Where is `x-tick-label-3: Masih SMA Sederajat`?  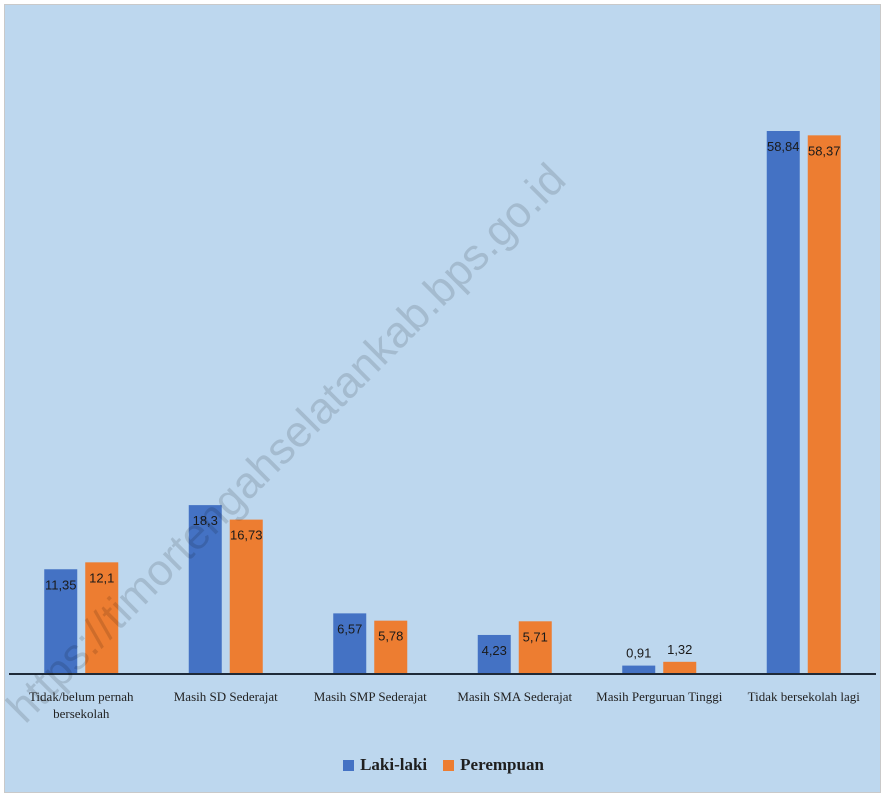 x-tick-label-3: Masih SMA Sederajat is located at coordinates (514, 696).